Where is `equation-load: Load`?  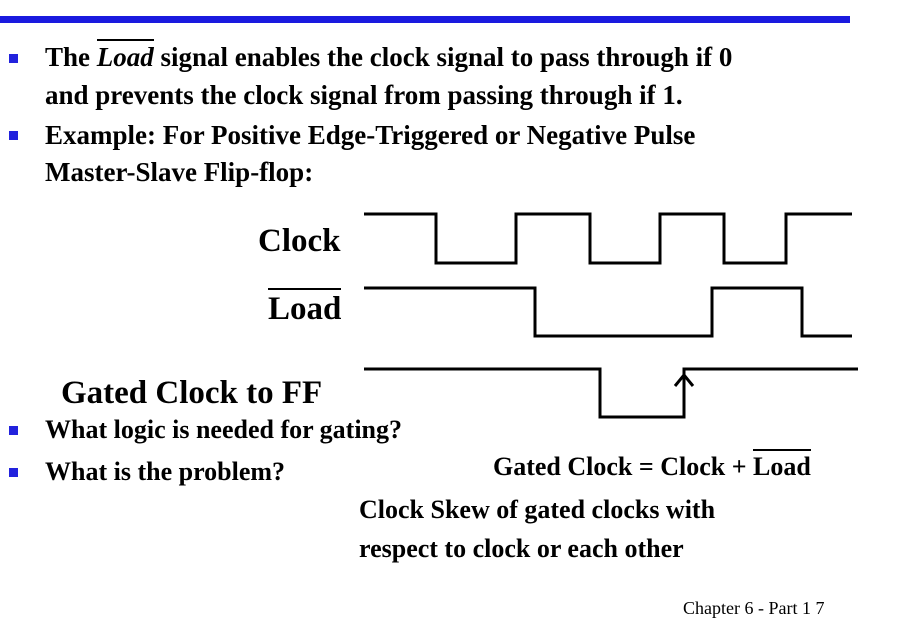
equation-load: Load is located at coordinates (782, 465).